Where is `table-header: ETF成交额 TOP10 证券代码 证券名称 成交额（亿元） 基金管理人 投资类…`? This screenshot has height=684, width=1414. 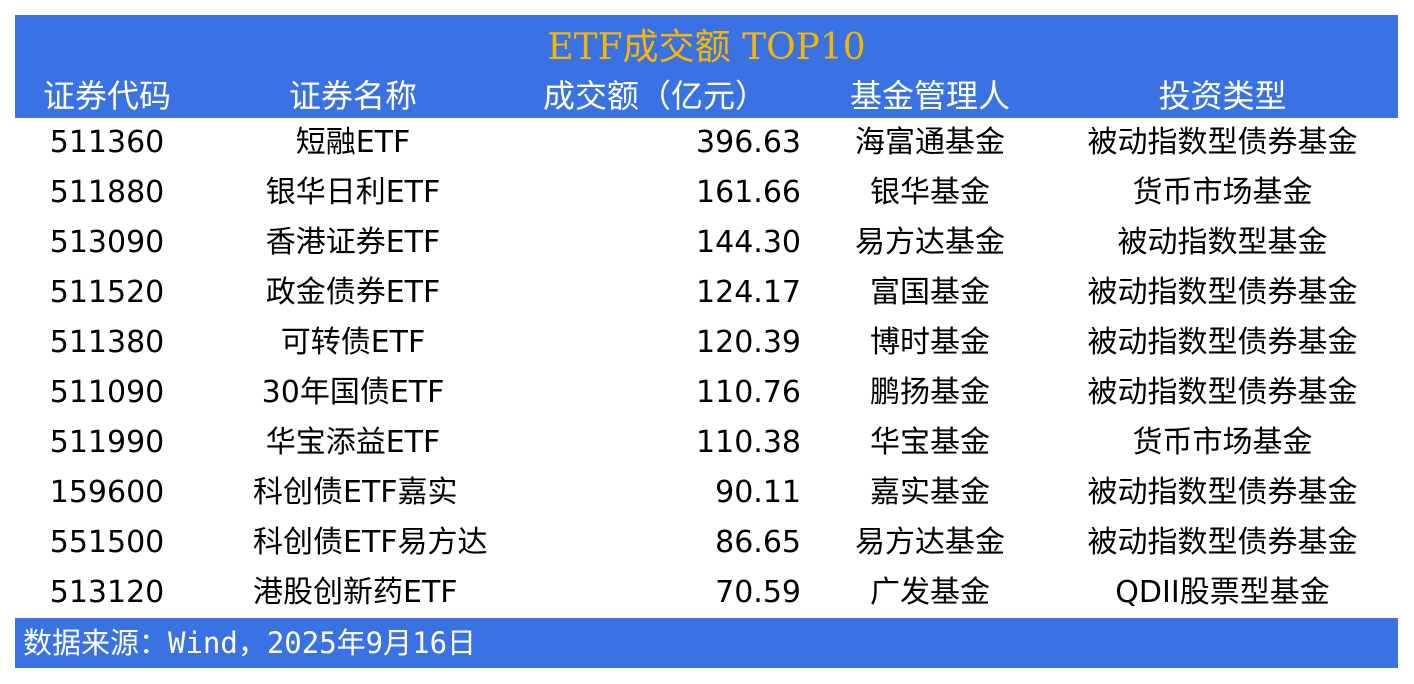 table-header: ETF成交额 TOP10 证券代码 证券名称 成交额（亿元） 基金管理人 投资类… is located at coordinates (706, 66).